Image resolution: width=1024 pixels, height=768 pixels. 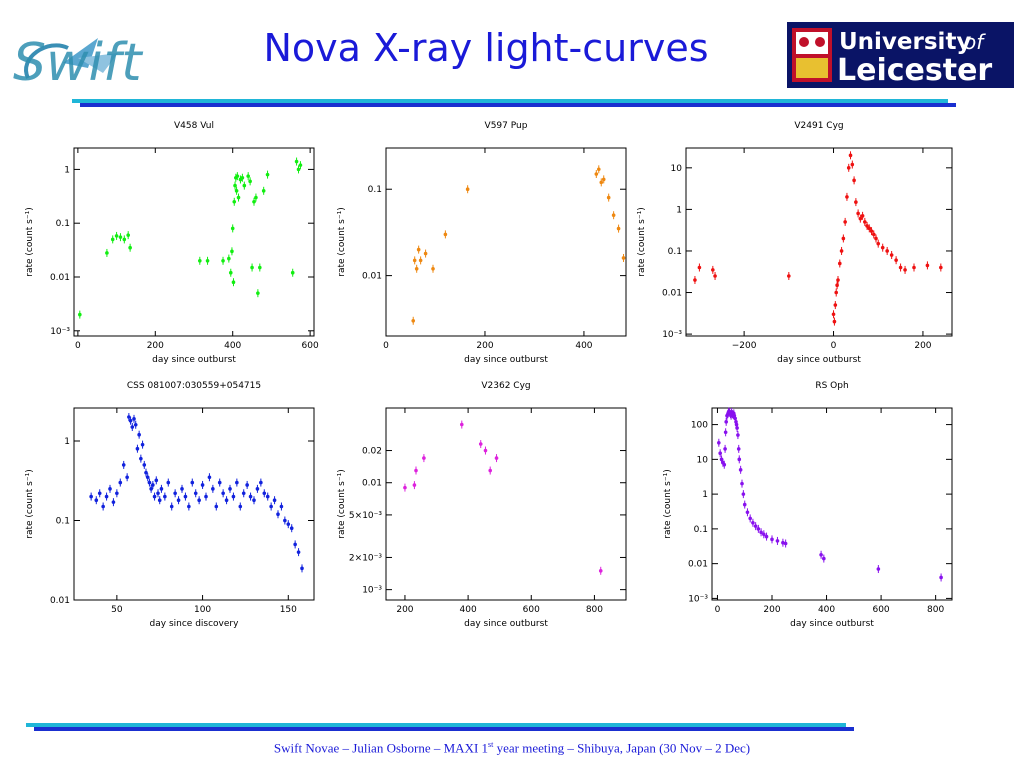 I want to click on top-divider-cyan, so click(x=510, y=101).